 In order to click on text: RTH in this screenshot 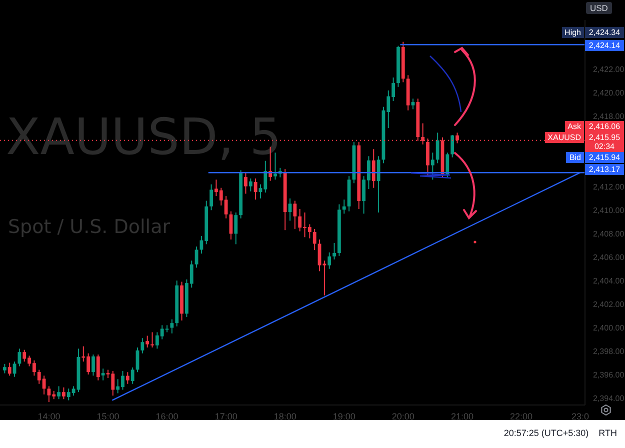, I will do `click(607, 433)`.